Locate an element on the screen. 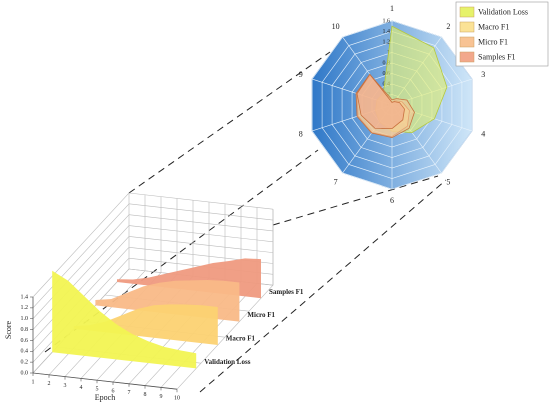 This screenshot has width=550, height=406. axis-label: 1 is located at coordinates (392, 8).